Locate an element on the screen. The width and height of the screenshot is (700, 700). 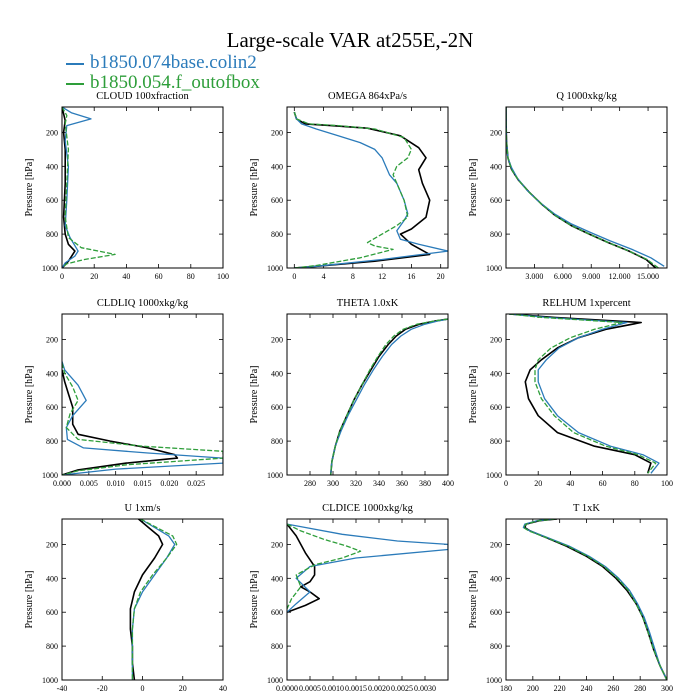
x-tick-label: 0.010 is located at coordinates (116, 483).